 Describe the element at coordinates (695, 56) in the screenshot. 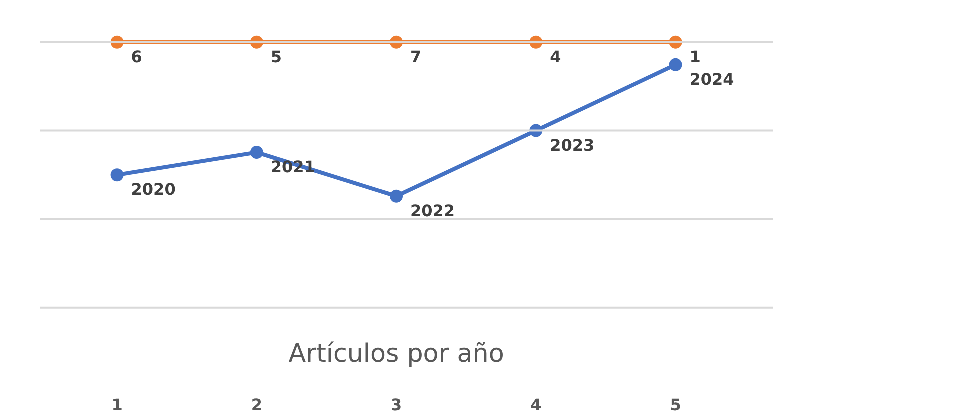

I see `annotation: 1` at that location.